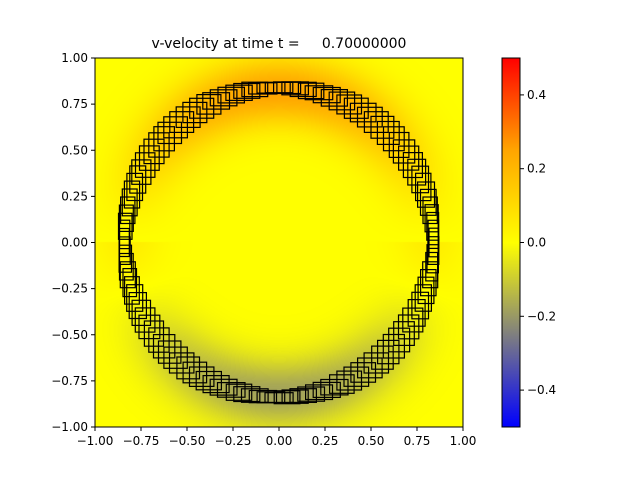  Describe the element at coordinates (69, 289) in the screenshot. I see `y-tick-label: −0.25` at that location.